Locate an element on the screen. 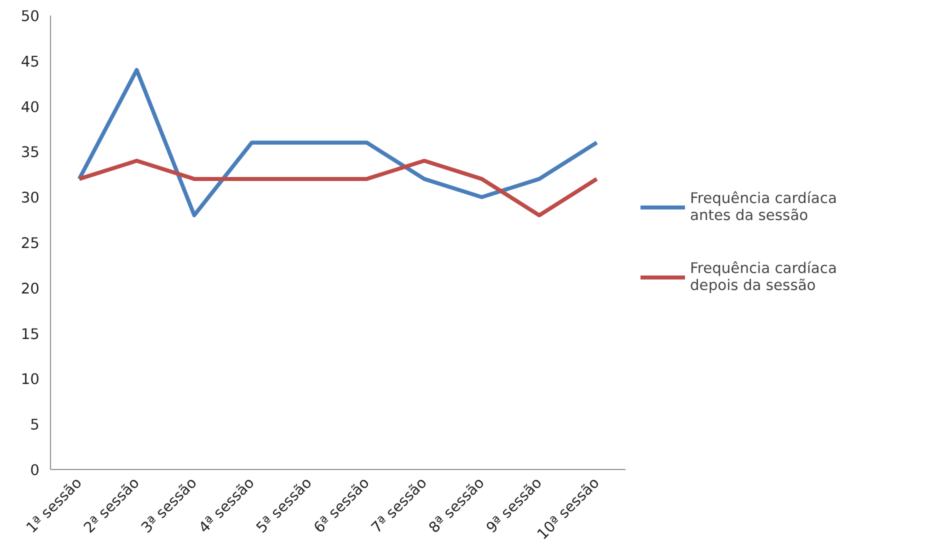 The image size is (952, 556). y-tick-label: 0 is located at coordinates (35, 470).